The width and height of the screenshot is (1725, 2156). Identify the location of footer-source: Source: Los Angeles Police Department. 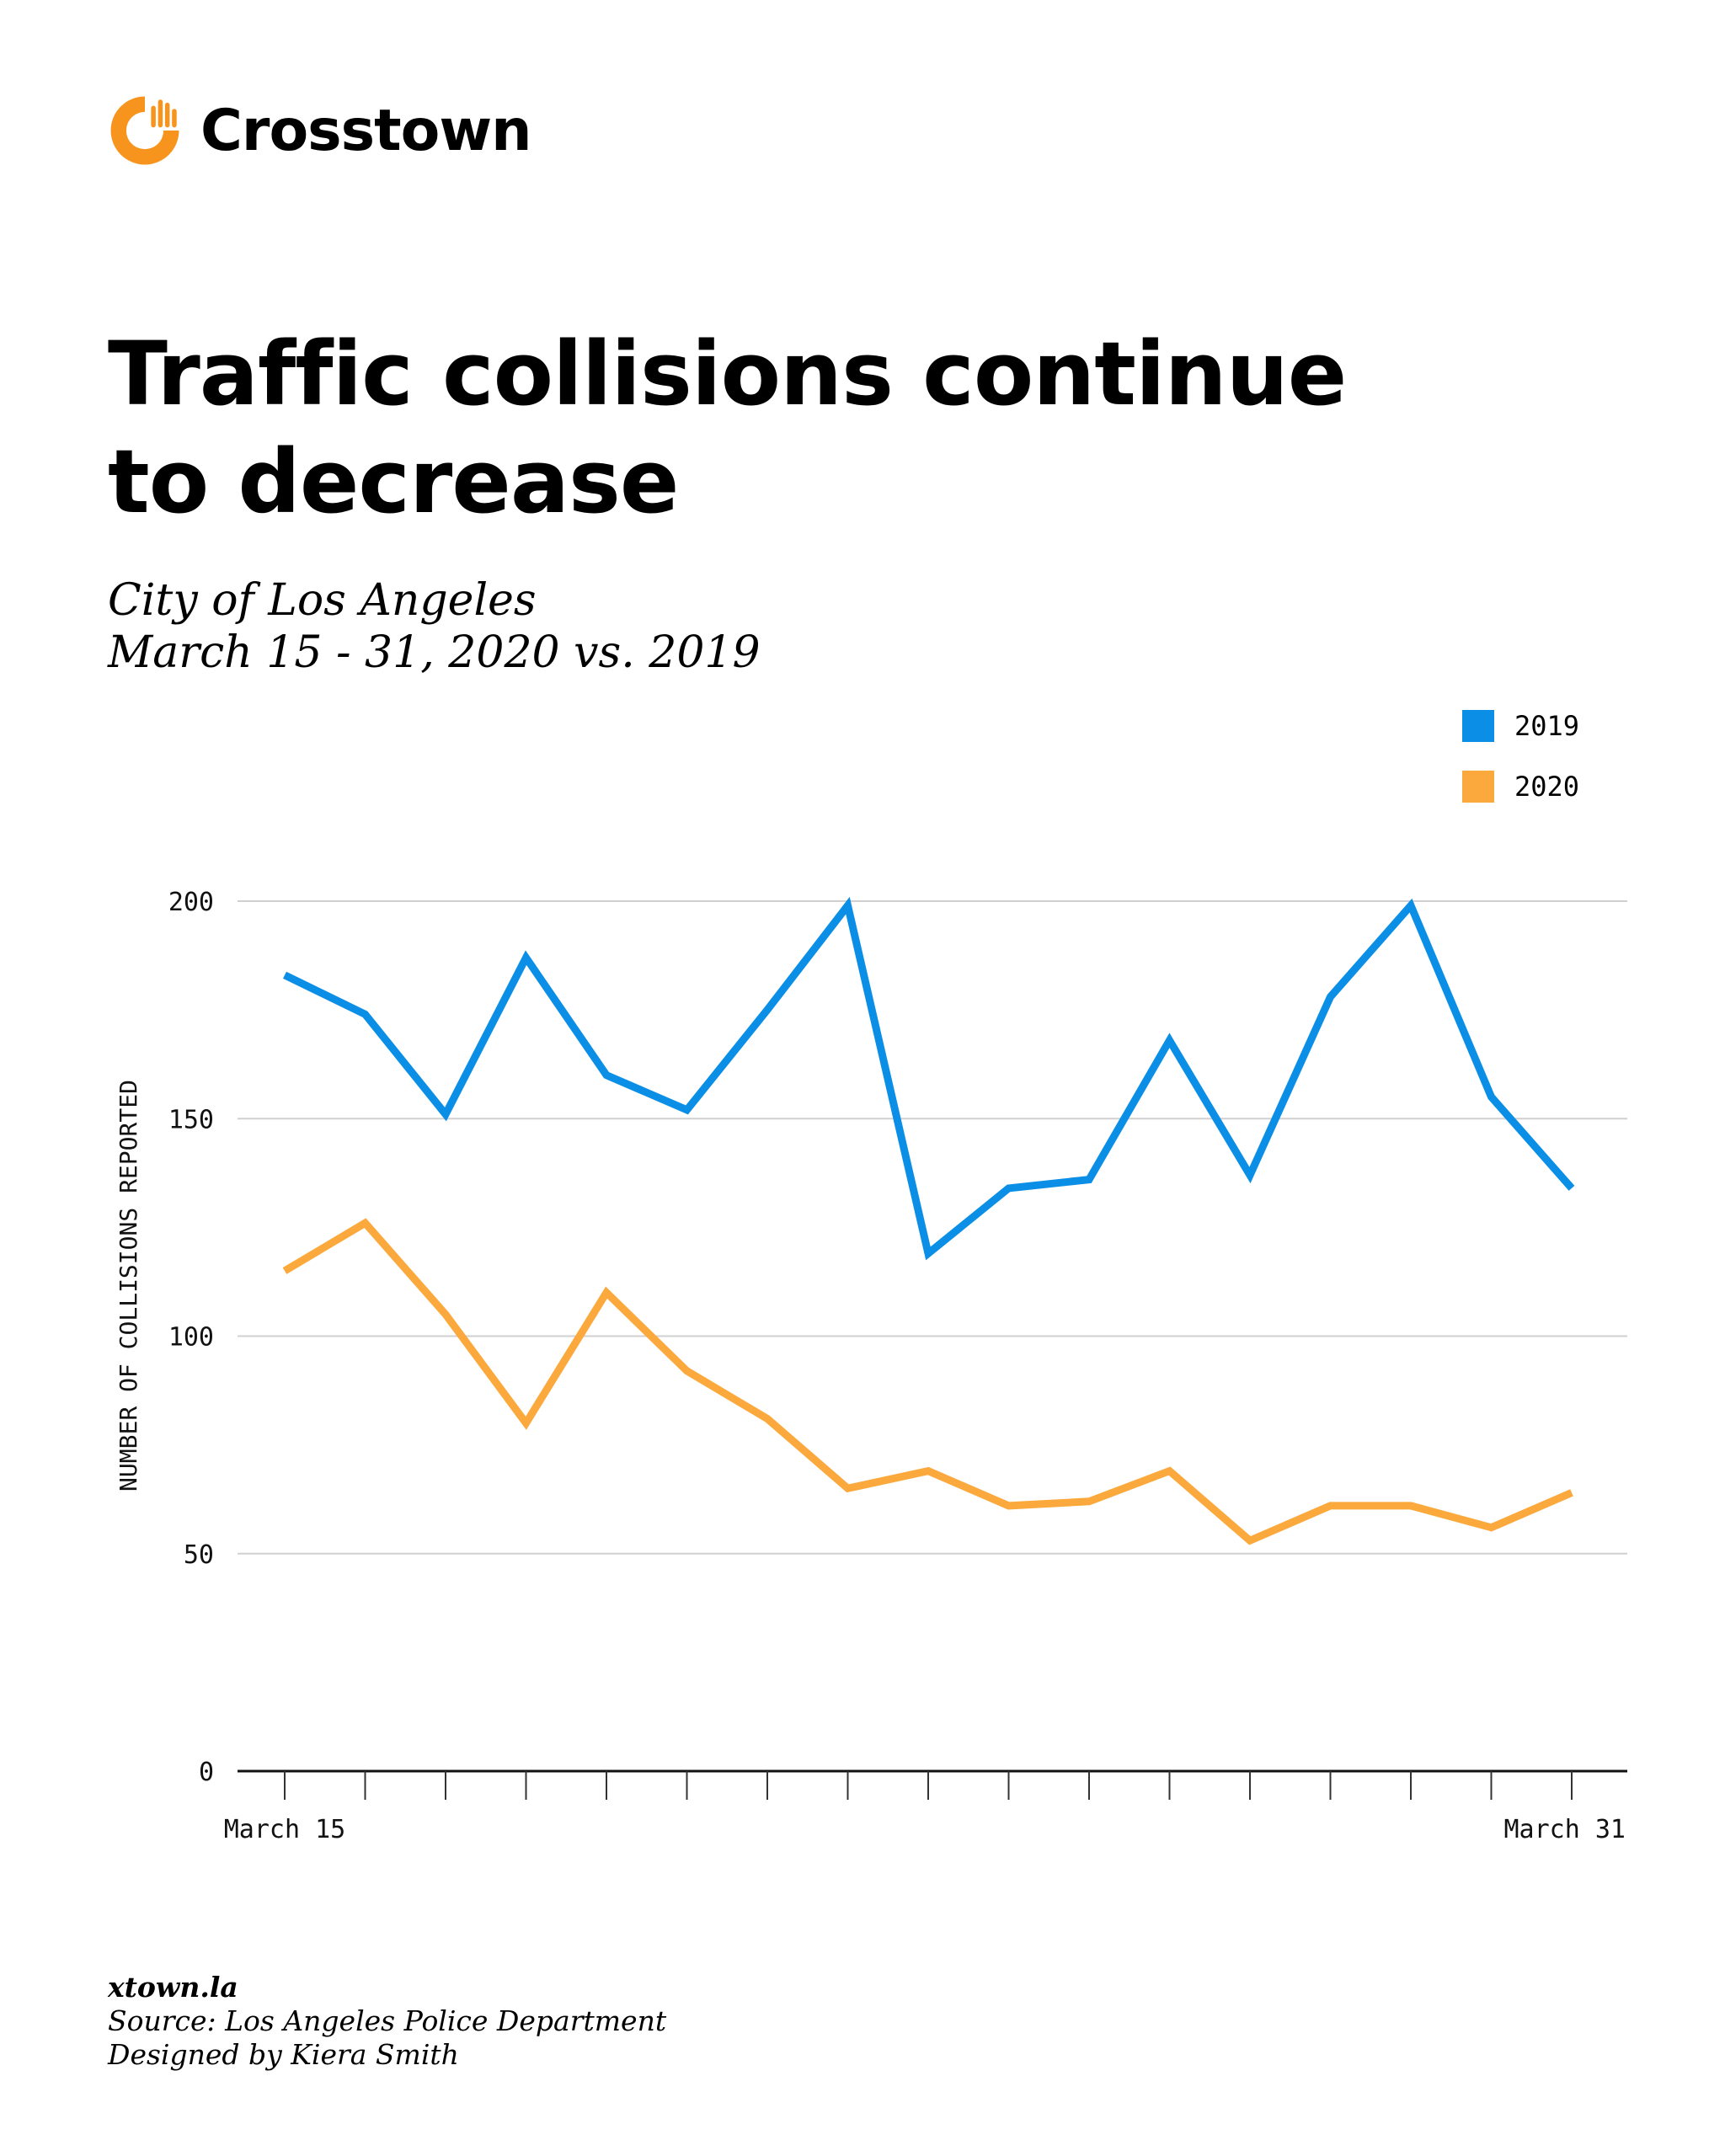
(387, 2021).